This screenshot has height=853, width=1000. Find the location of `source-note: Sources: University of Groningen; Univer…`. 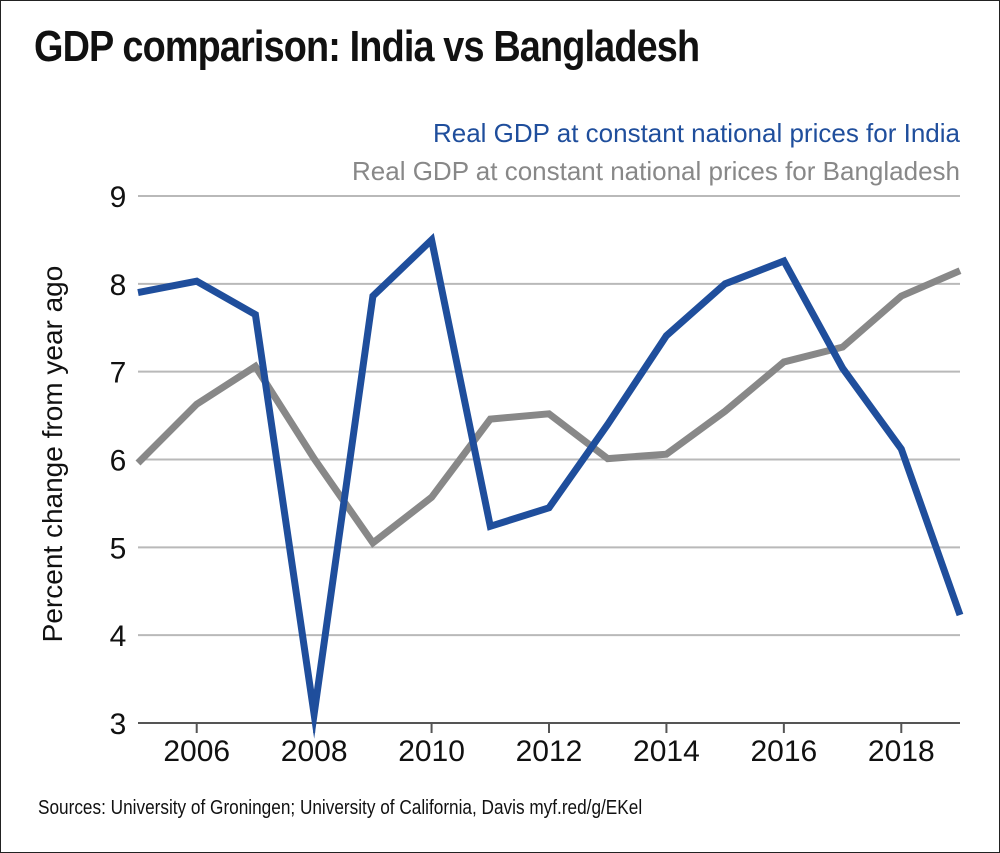

source-note: Sources: University of Groningen; Univer… is located at coordinates (340, 808).